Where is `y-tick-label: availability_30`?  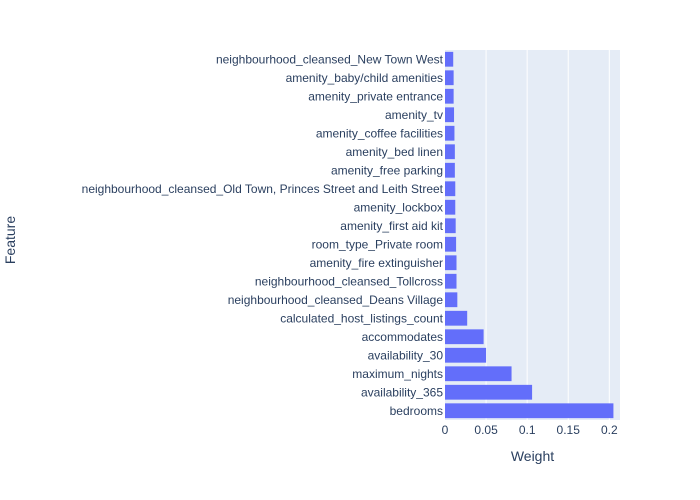 y-tick-label: availability_30 is located at coordinates (406, 355).